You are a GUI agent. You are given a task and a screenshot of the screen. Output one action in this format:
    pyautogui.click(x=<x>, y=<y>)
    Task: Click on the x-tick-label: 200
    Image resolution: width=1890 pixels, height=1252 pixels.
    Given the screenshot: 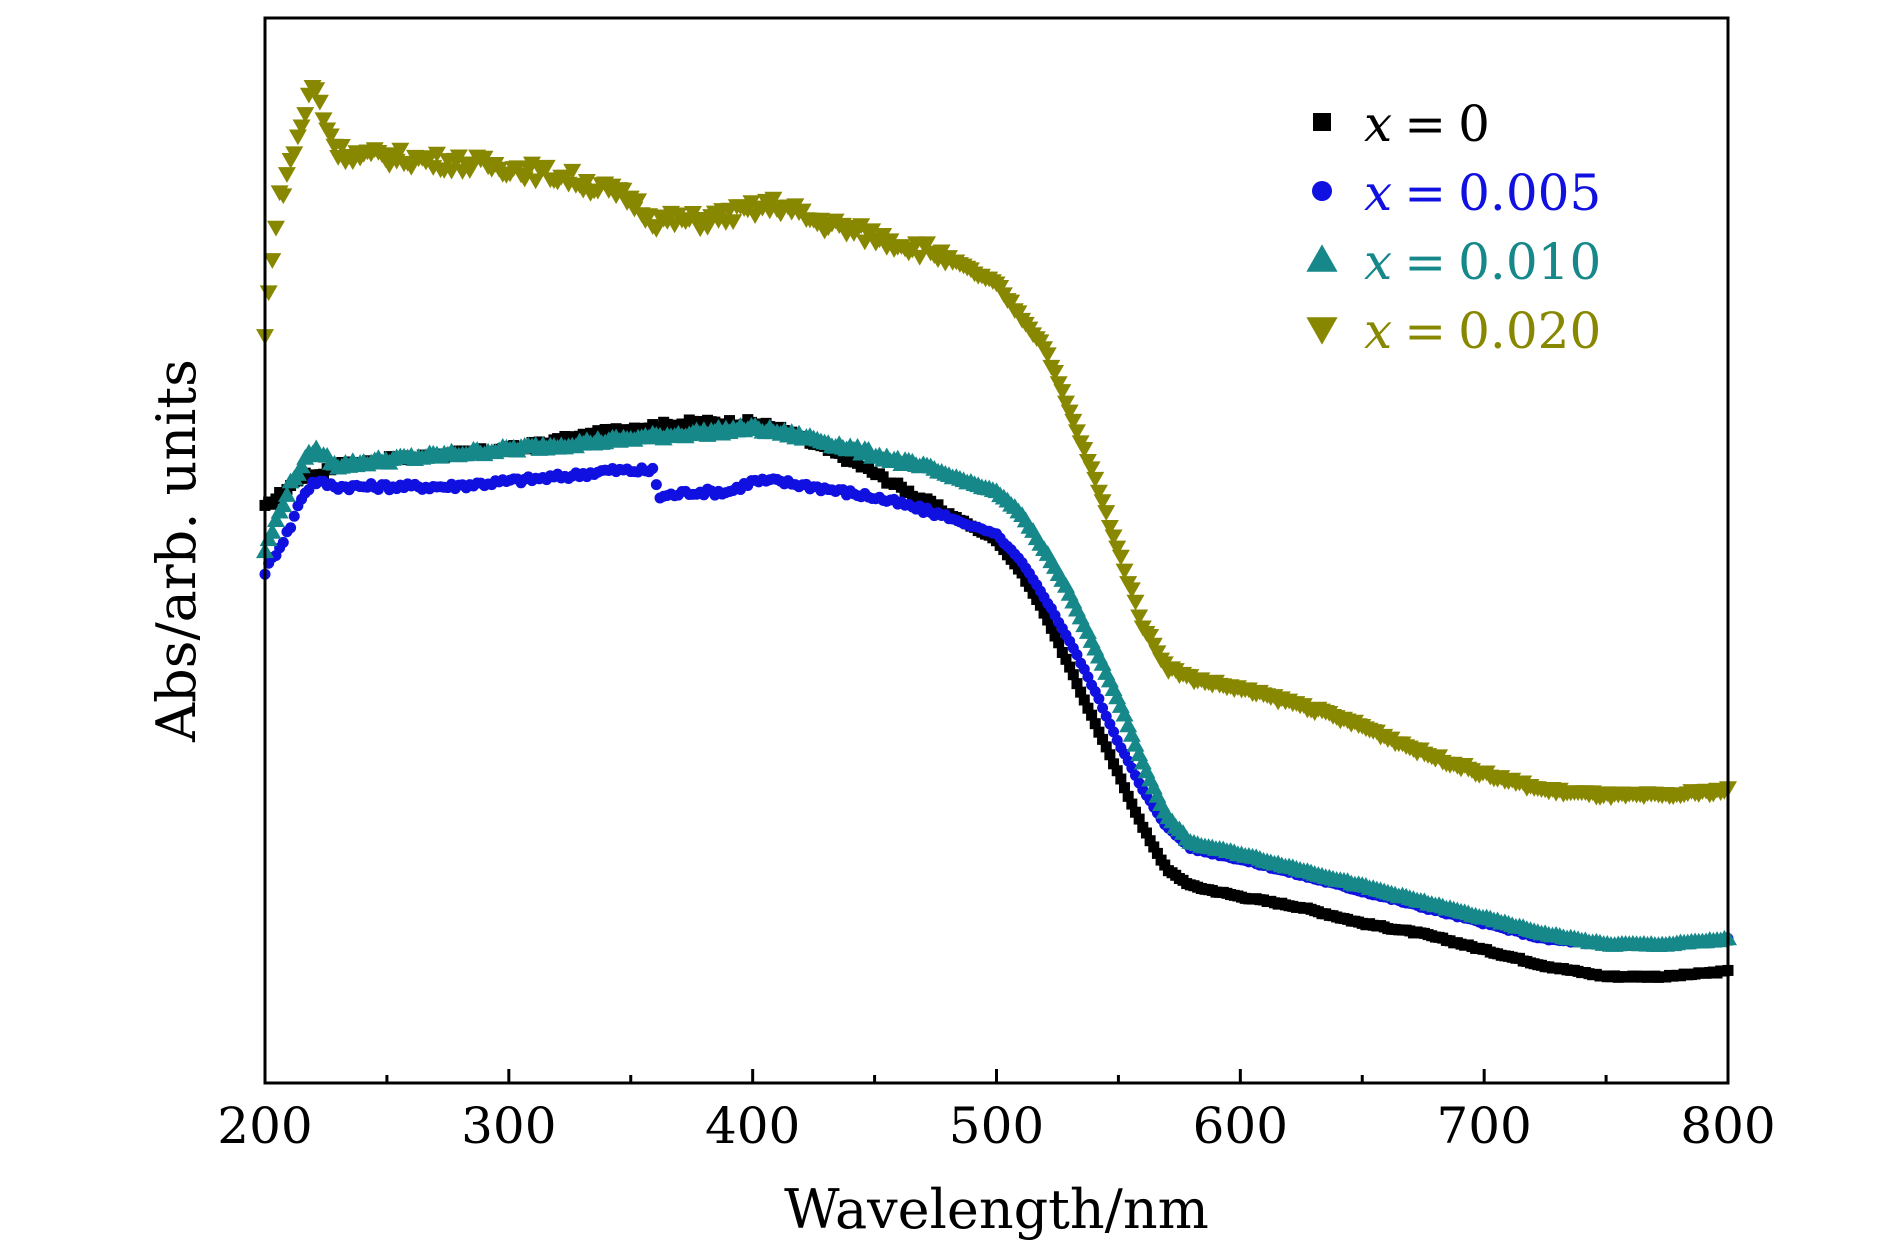 What is the action you would take?
    pyautogui.click(x=264, y=1126)
    